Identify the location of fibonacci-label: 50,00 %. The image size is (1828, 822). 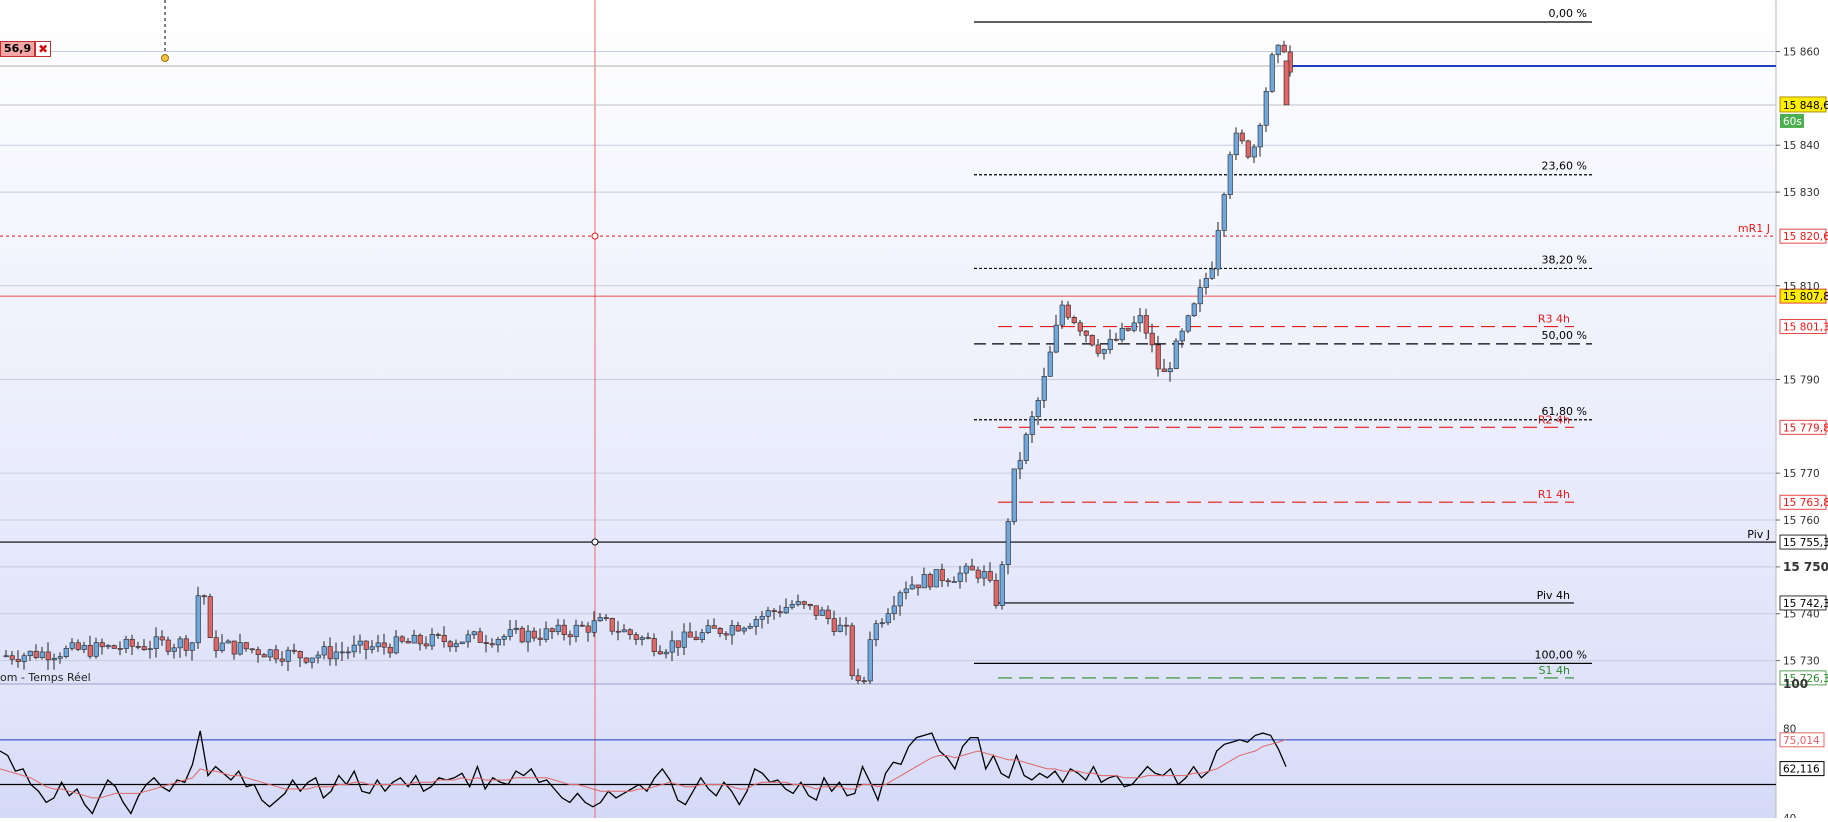
(1564, 335).